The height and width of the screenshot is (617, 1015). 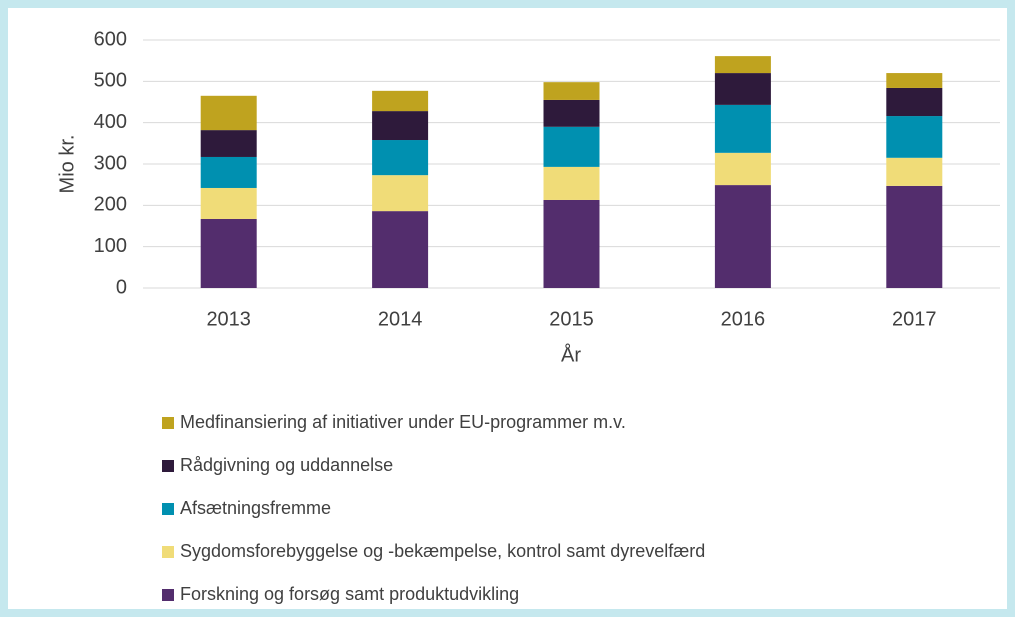 I want to click on y-tick-label: 200, so click(x=110, y=205).